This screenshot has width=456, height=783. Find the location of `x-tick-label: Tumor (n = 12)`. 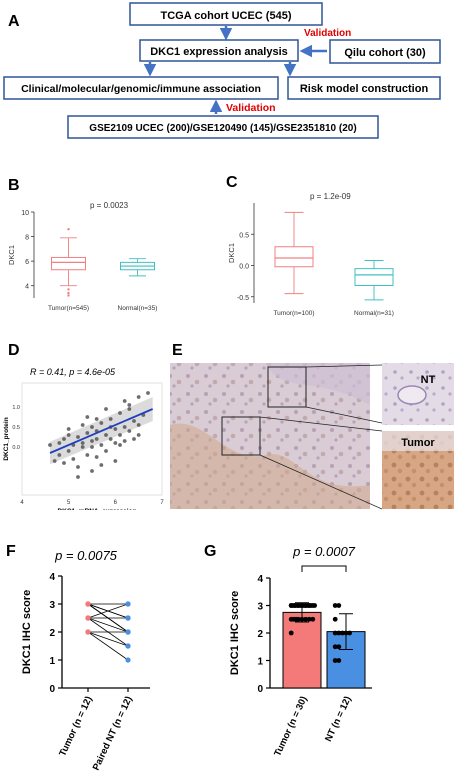

x-tick-label: Tumor (n = 12) is located at coordinates (75, 727).